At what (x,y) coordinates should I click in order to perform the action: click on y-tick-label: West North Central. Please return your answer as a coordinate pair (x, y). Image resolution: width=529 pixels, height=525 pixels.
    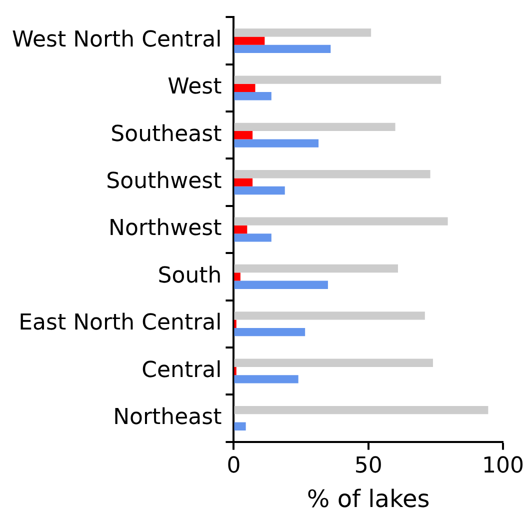
    Looking at the image, I should click on (117, 40).